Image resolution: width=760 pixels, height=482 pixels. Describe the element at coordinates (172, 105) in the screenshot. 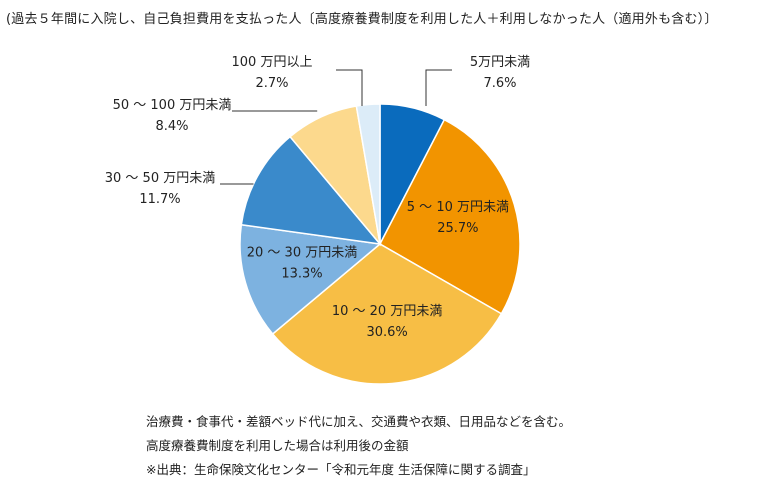

I see `slice-label-6: 50 ～ 100 万円未満` at that location.